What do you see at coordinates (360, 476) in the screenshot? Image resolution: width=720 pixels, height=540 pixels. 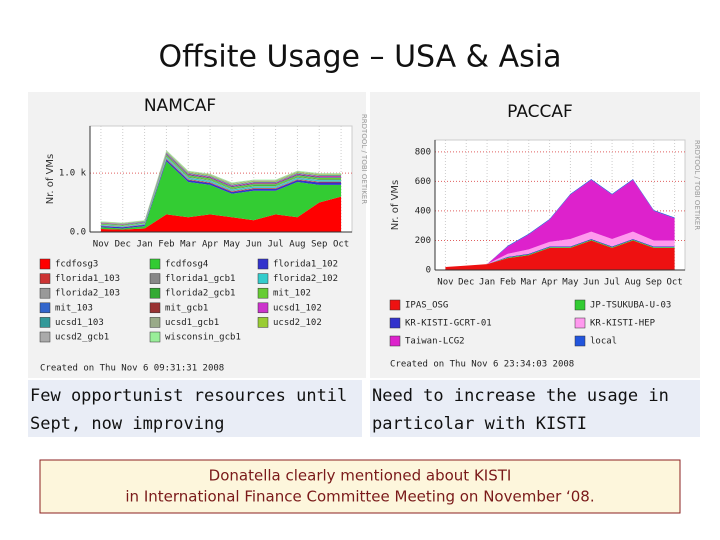 I see `note-text: Donatella clearly mentioned about KISTI` at bounding box center [360, 476].